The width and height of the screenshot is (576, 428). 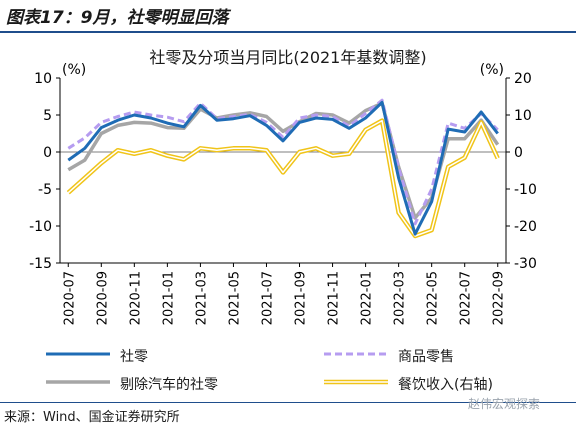 What do you see at coordinates (45, 190) in the screenshot?
I see `y-tick-label-left: -5` at bounding box center [45, 190].